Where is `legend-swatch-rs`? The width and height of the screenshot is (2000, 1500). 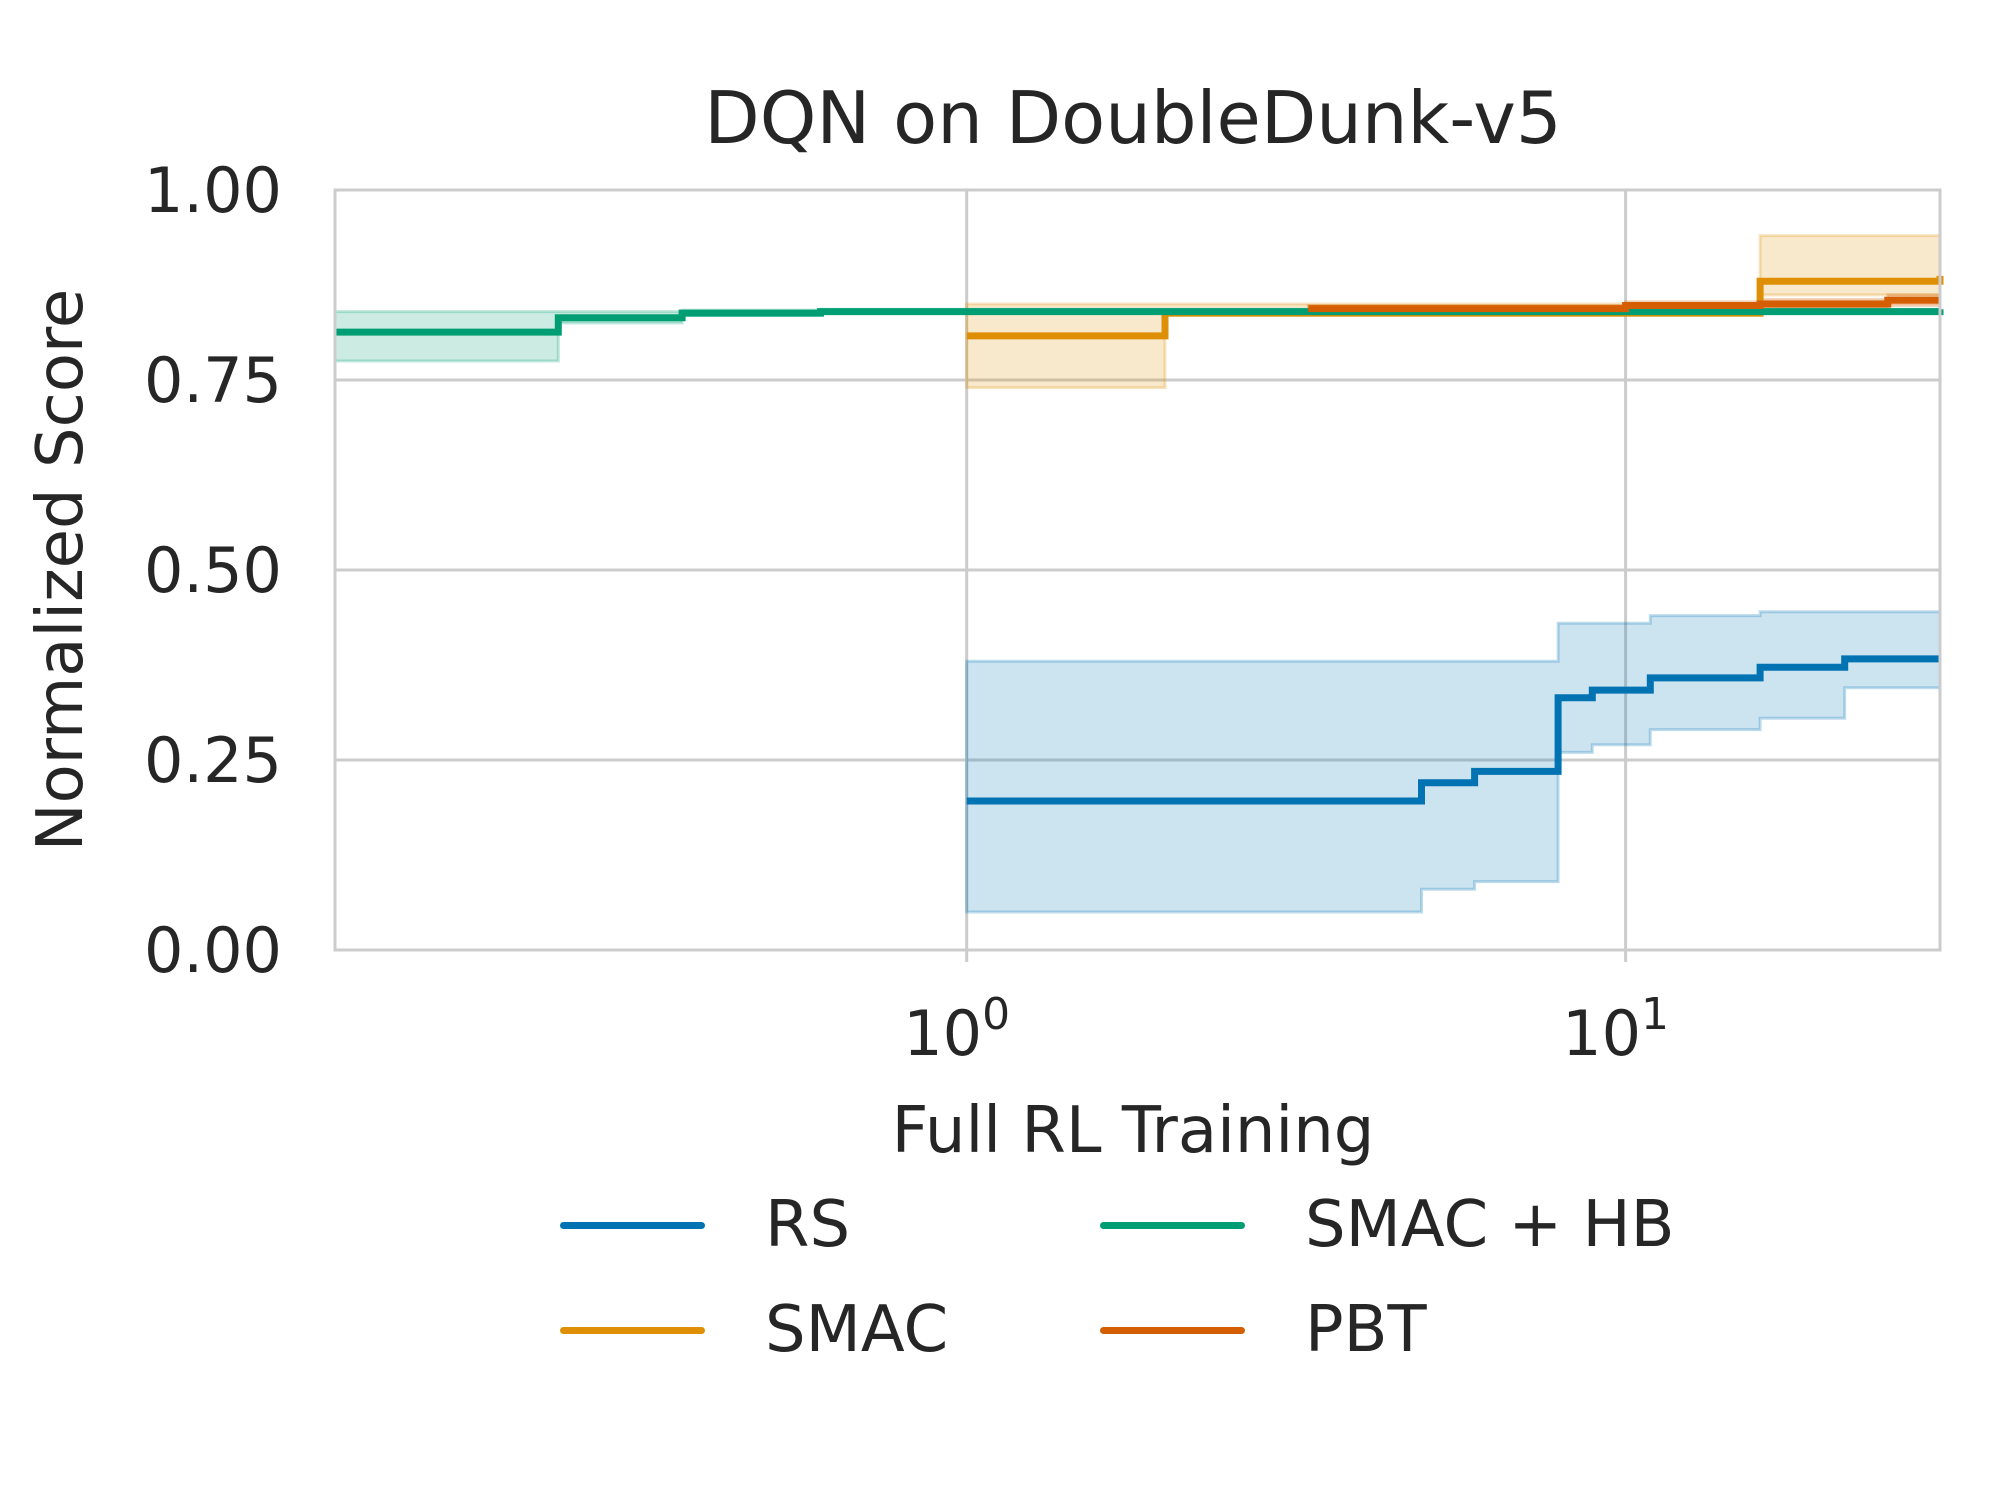 legend-swatch-rs is located at coordinates (632, 1225).